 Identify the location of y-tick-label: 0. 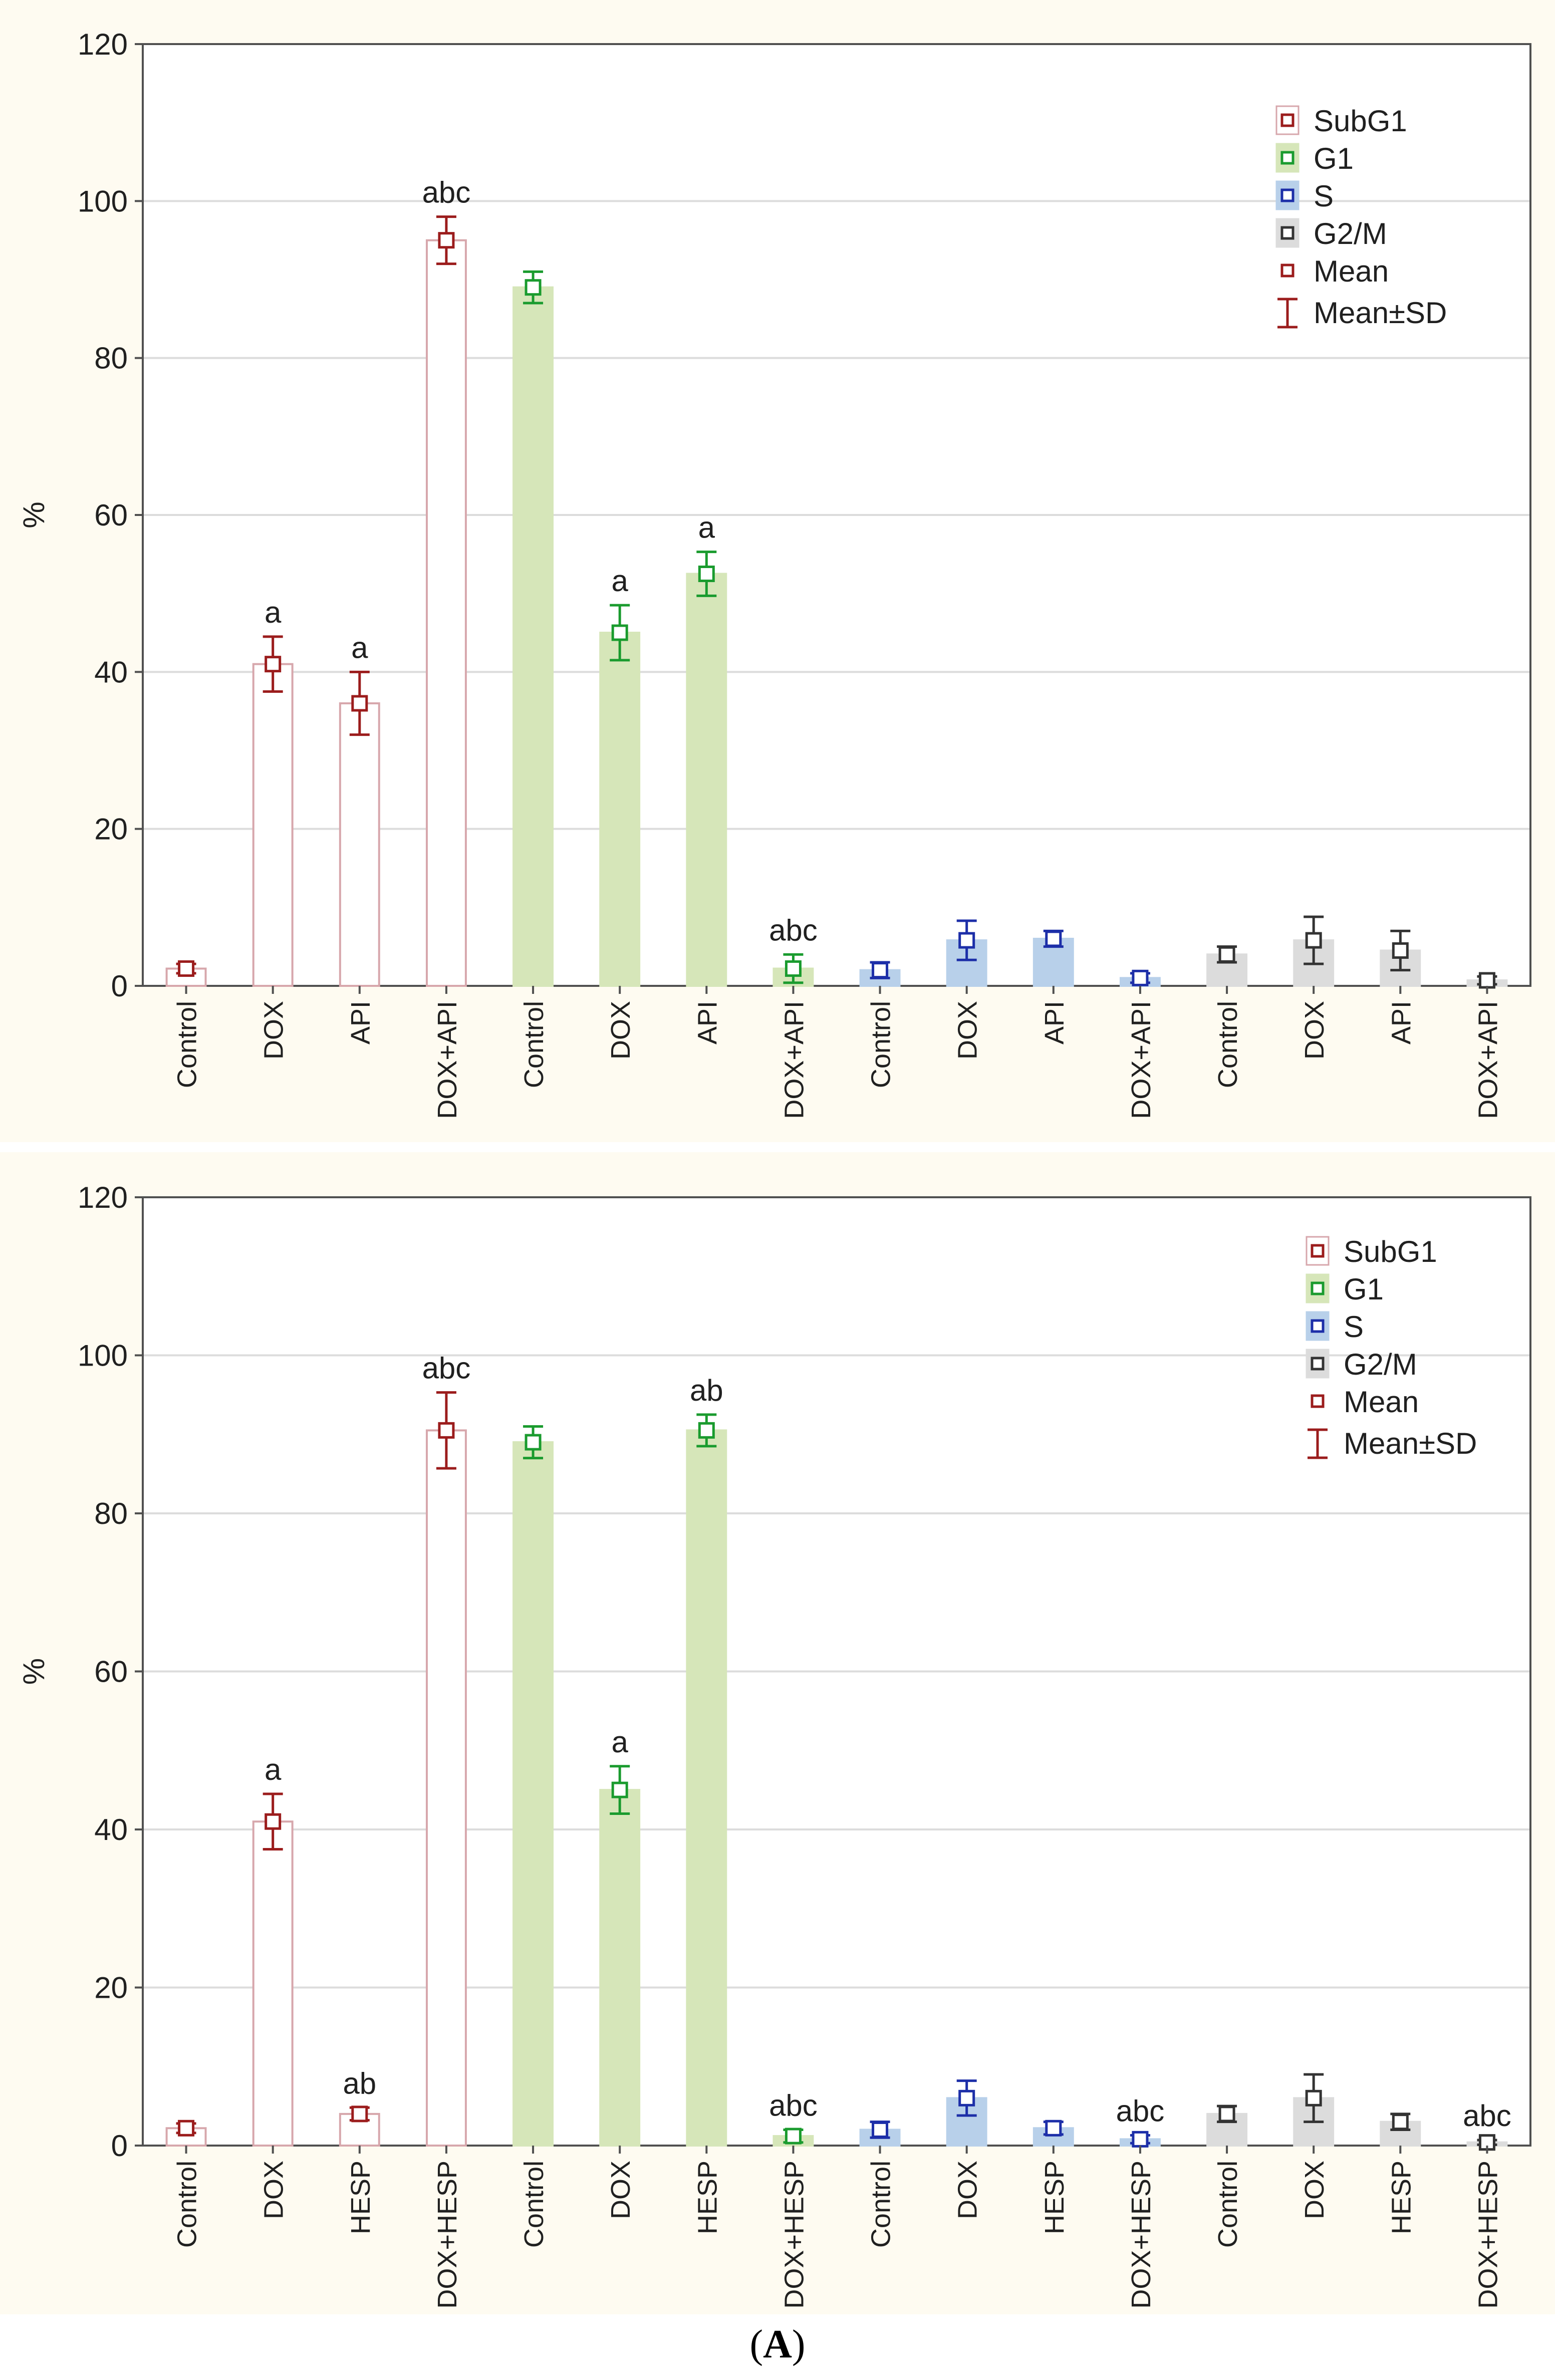
(119, 986).